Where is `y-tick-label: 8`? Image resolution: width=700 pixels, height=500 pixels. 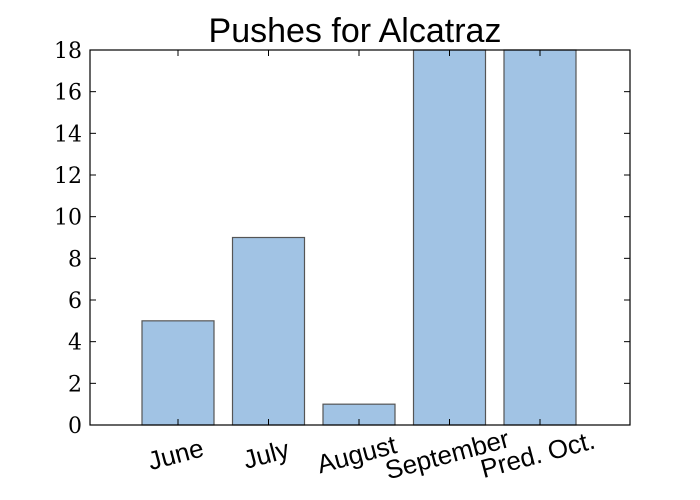 y-tick-label: 8 is located at coordinates (75, 259).